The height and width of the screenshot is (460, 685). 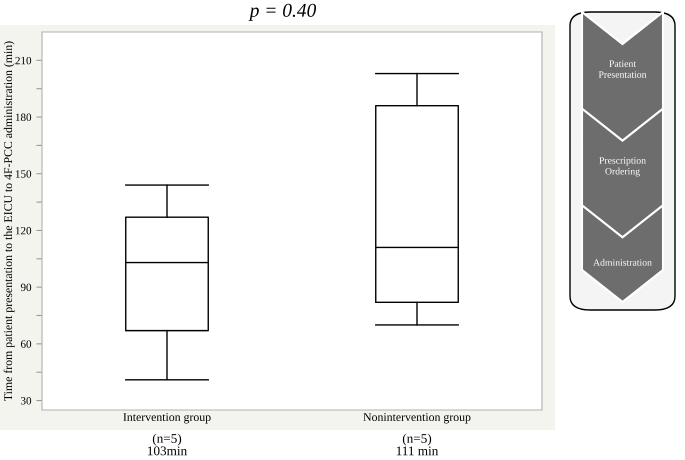 What do you see at coordinates (26, 401) in the screenshot?
I see `y-tick-label: 30` at bounding box center [26, 401].